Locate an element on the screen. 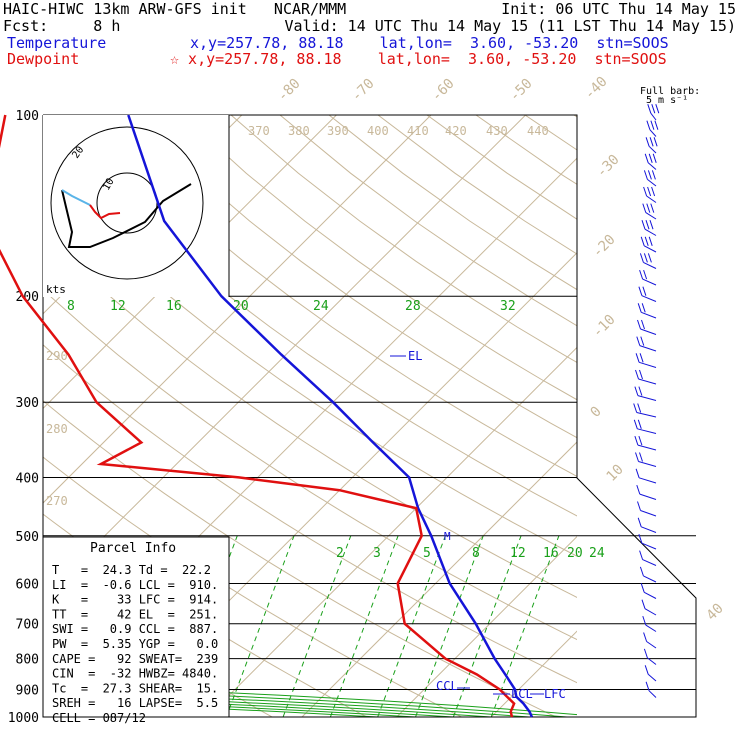 The height and width of the screenshot is (740, 740). moist-adiabat-label: 28 is located at coordinates (413, 306).